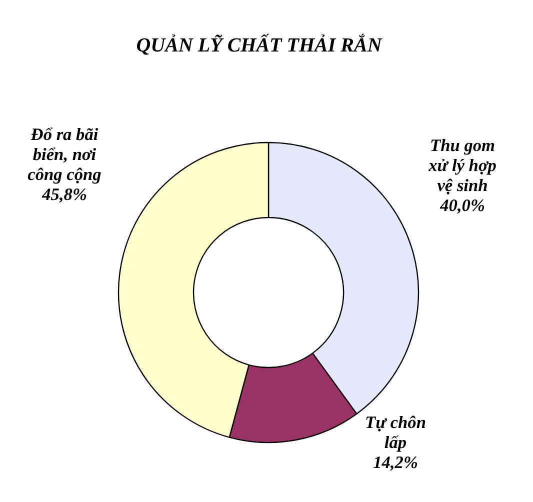  Describe the element at coordinates (64, 194) in the screenshot. I see `data-label: 45,8%` at that location.